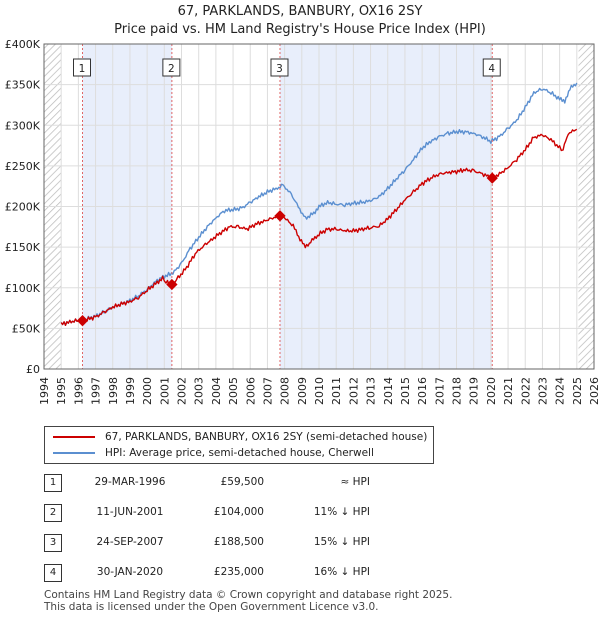 This screenshot has height=620, width=600. Describe the element at coordinates (577, 391) in the screenshot. I see `x-tick-label: 2025` at that location.